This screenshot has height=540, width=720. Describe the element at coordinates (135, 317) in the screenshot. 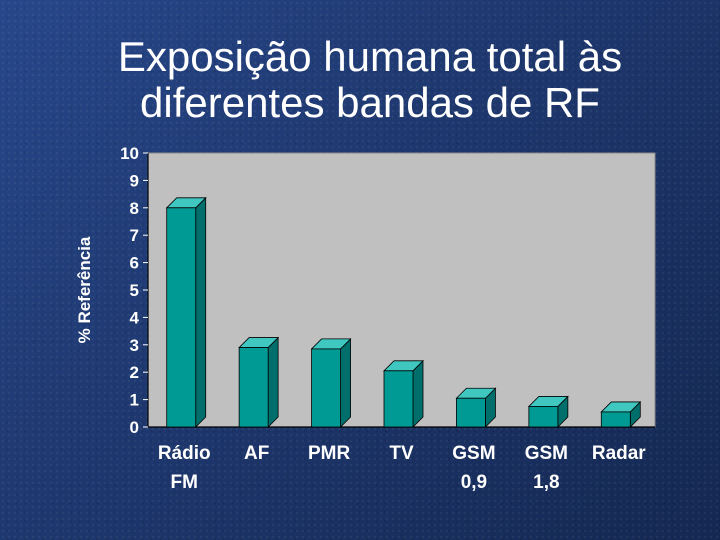

I see `y-tick-label: 4` at that location.